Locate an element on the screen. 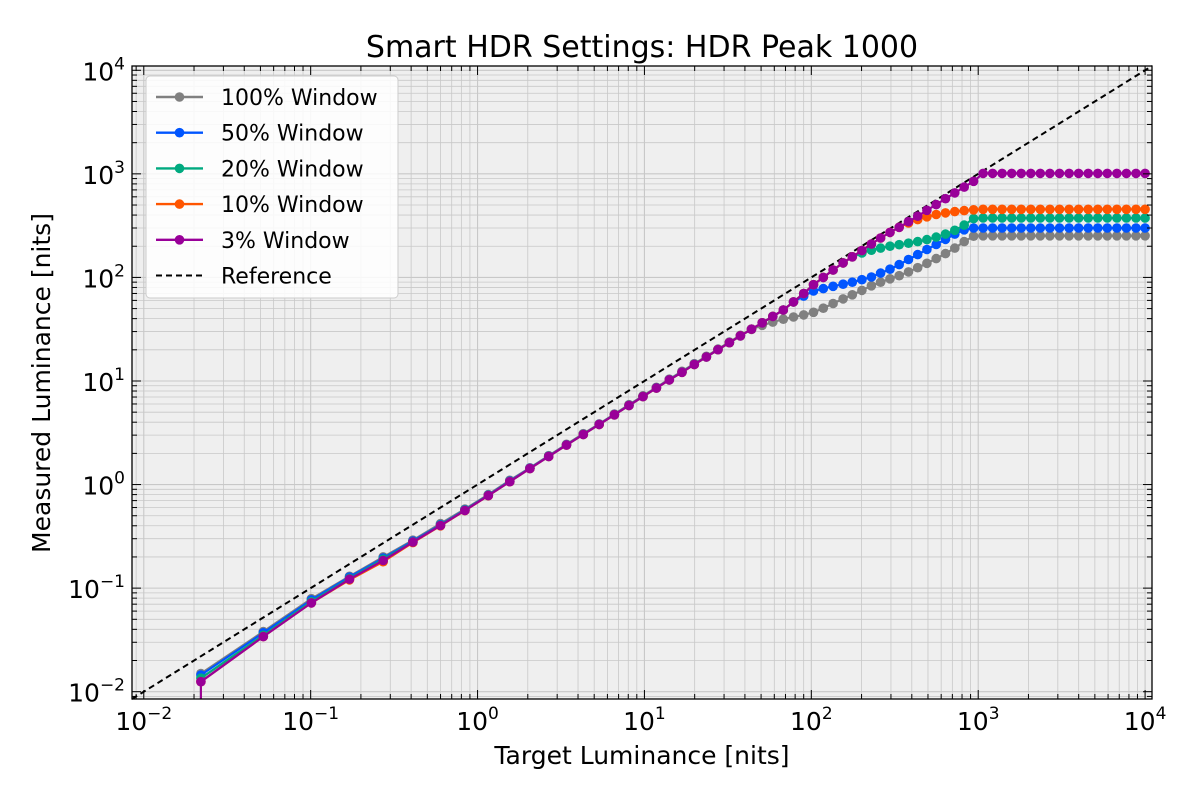 This screenshot has width=1200, height=800. legend-label: 10% Window is located at coordinates (292, 205).